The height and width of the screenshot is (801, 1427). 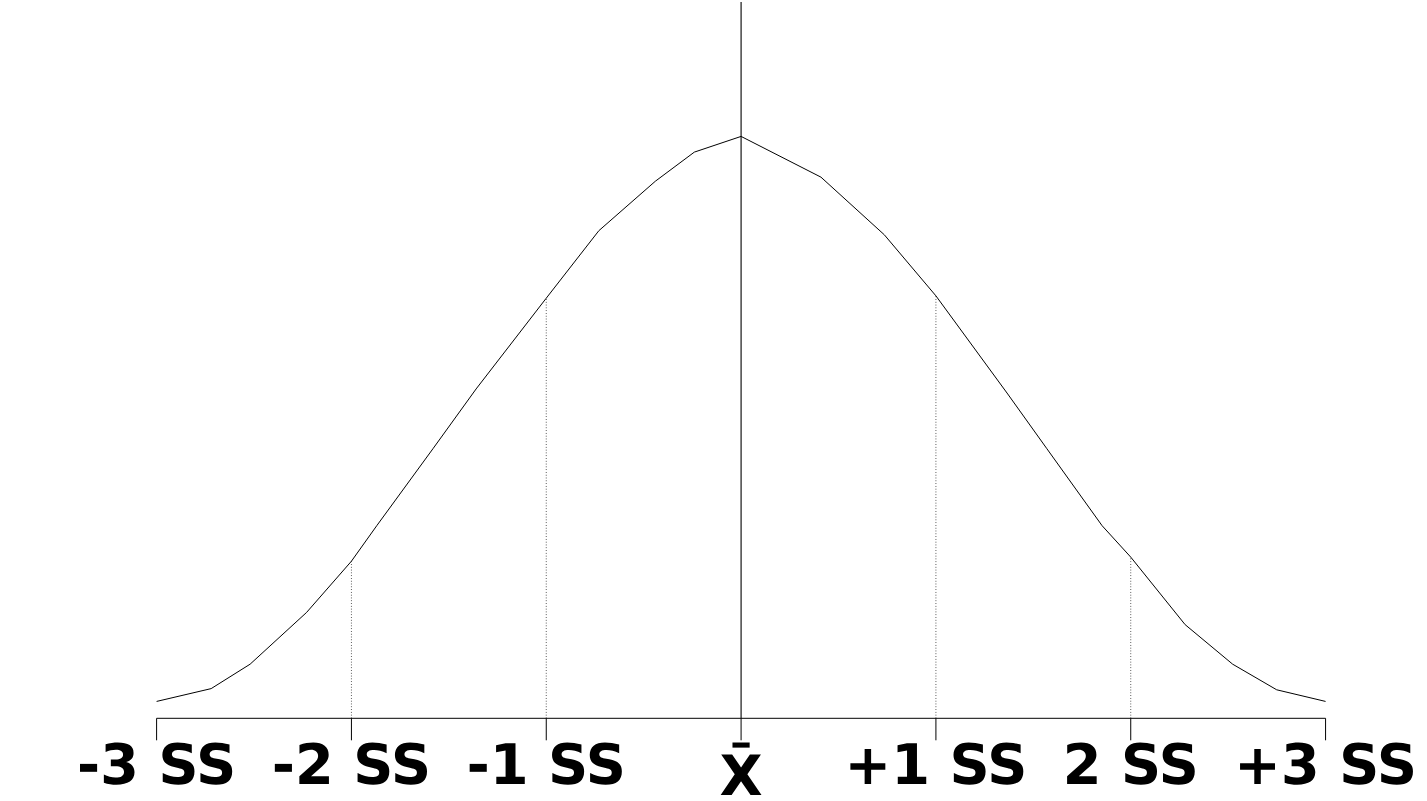 What do you see at coordinates (351, 763) in the screenshot?
I see `x-tick-label: -2 SS` at bounding box center [351, 763].